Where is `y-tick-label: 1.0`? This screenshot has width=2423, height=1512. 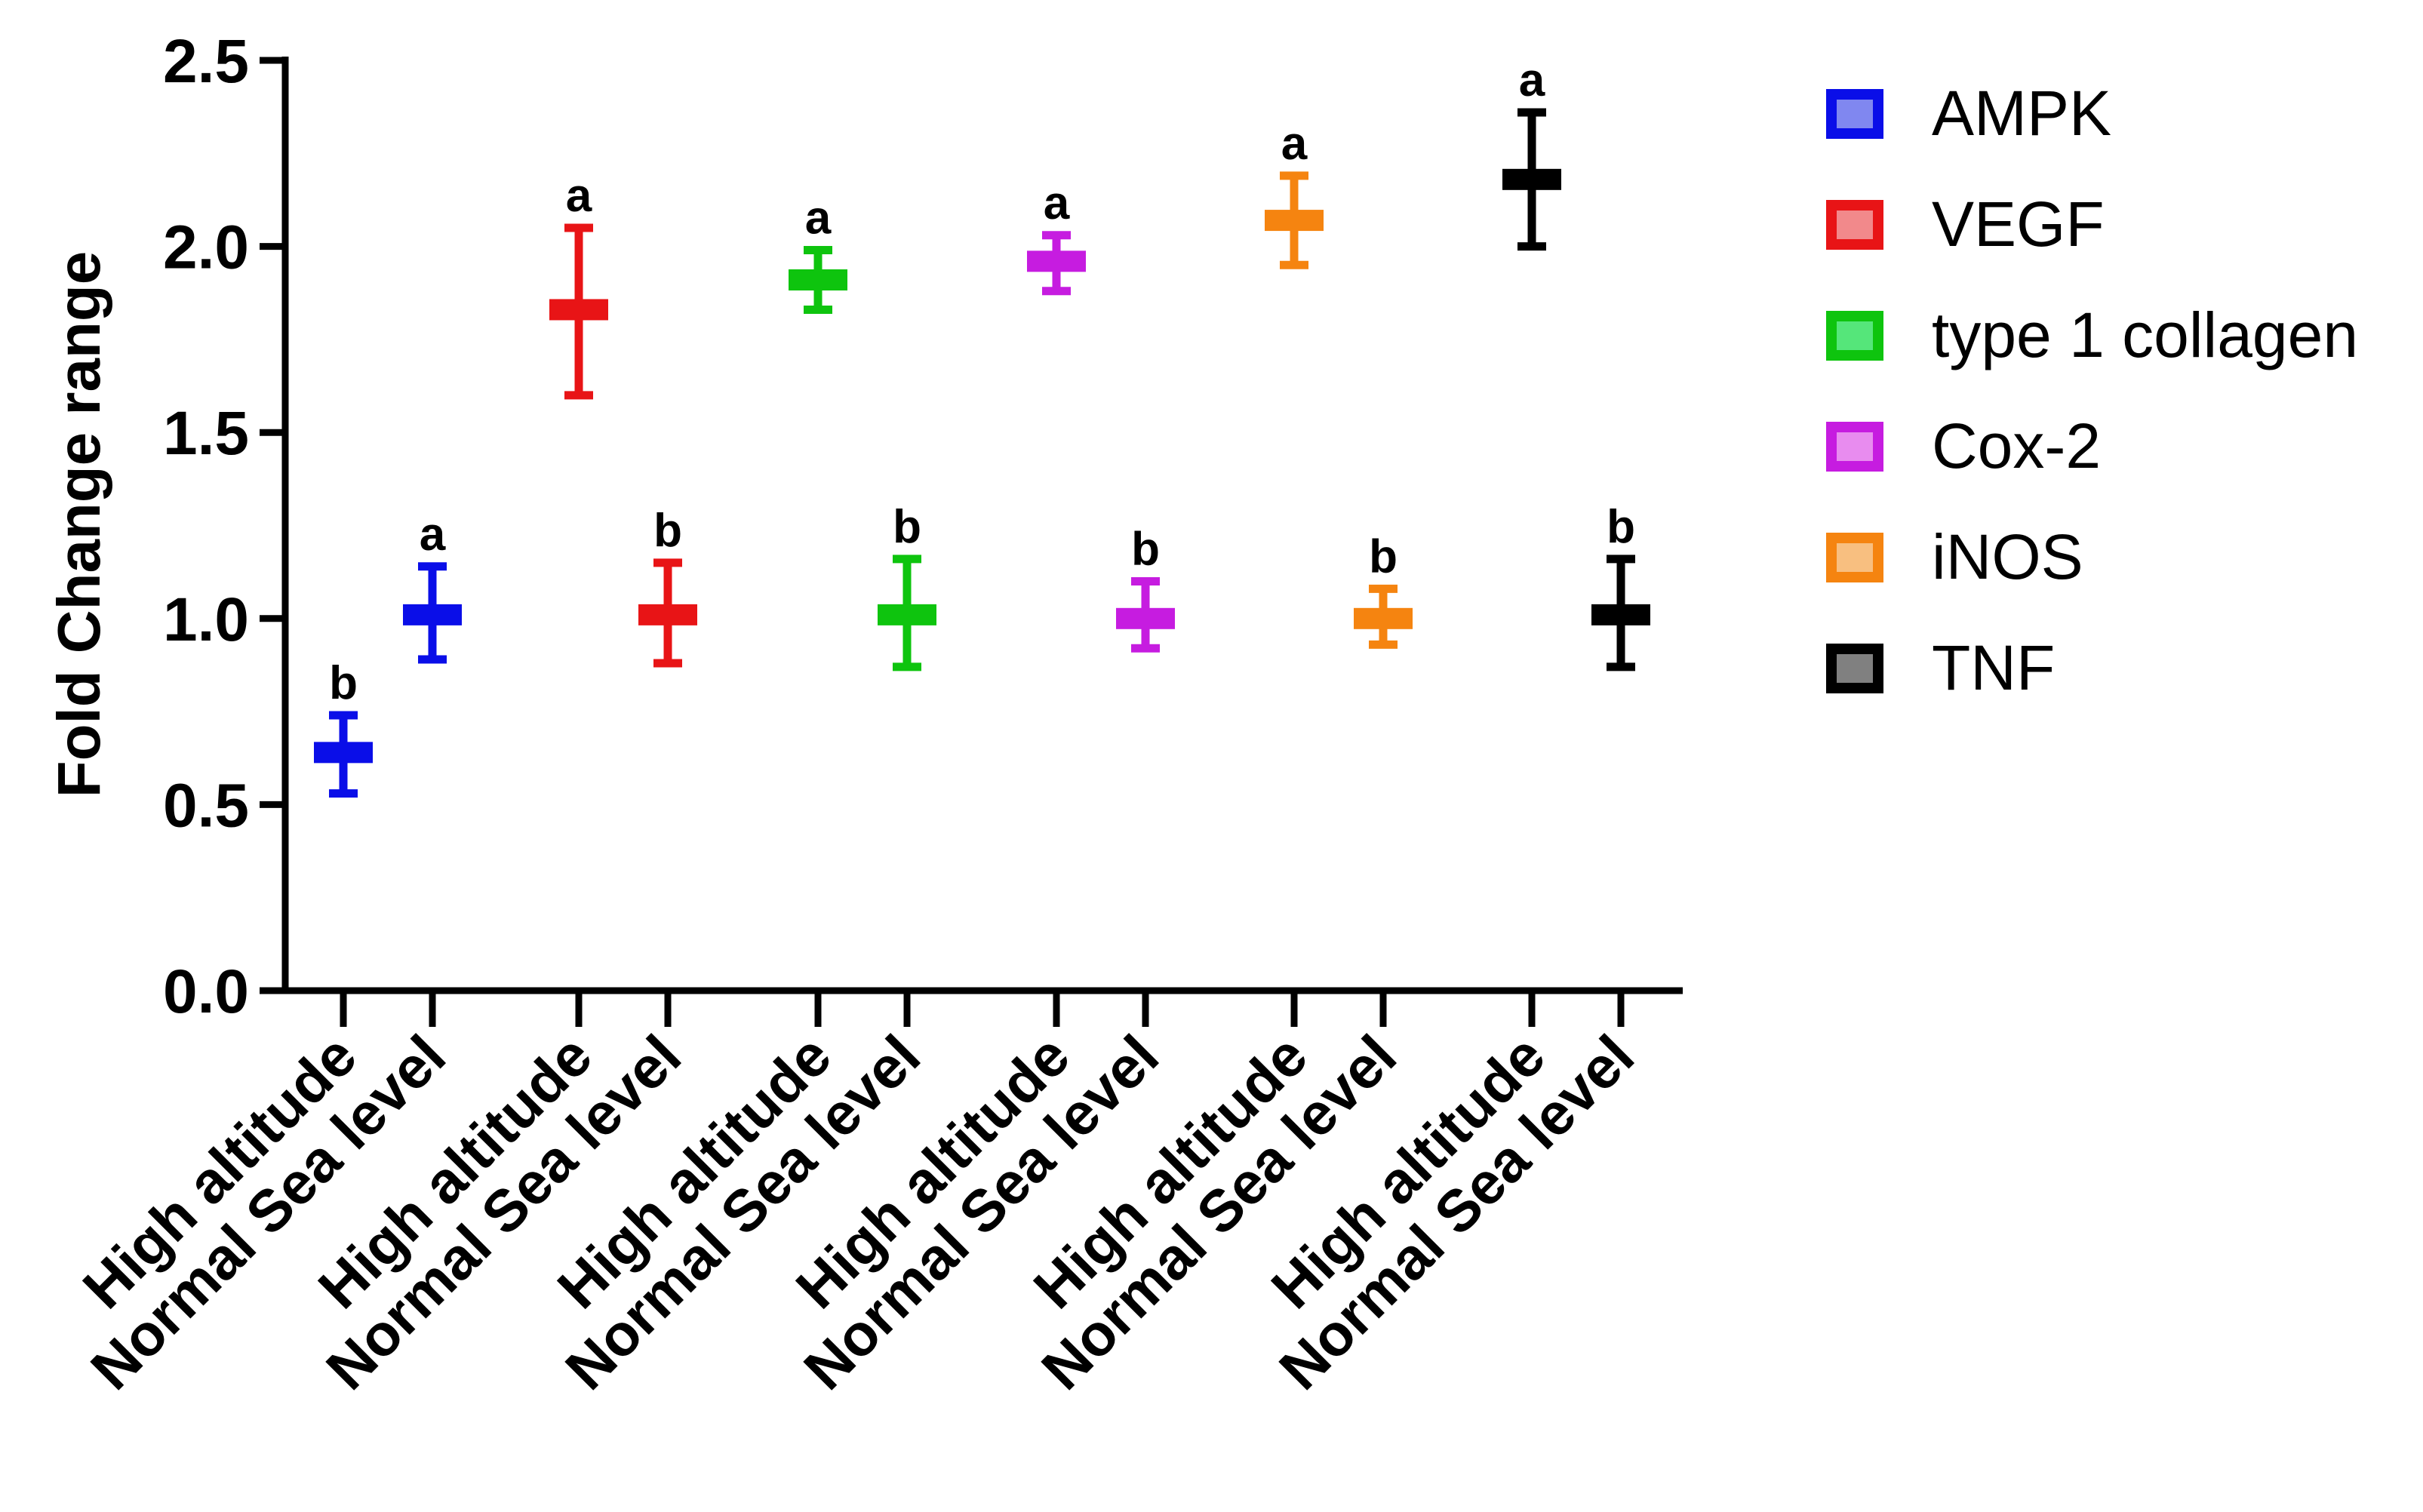
y-tick-label: 1.0 is located at coordinates (206, 619).